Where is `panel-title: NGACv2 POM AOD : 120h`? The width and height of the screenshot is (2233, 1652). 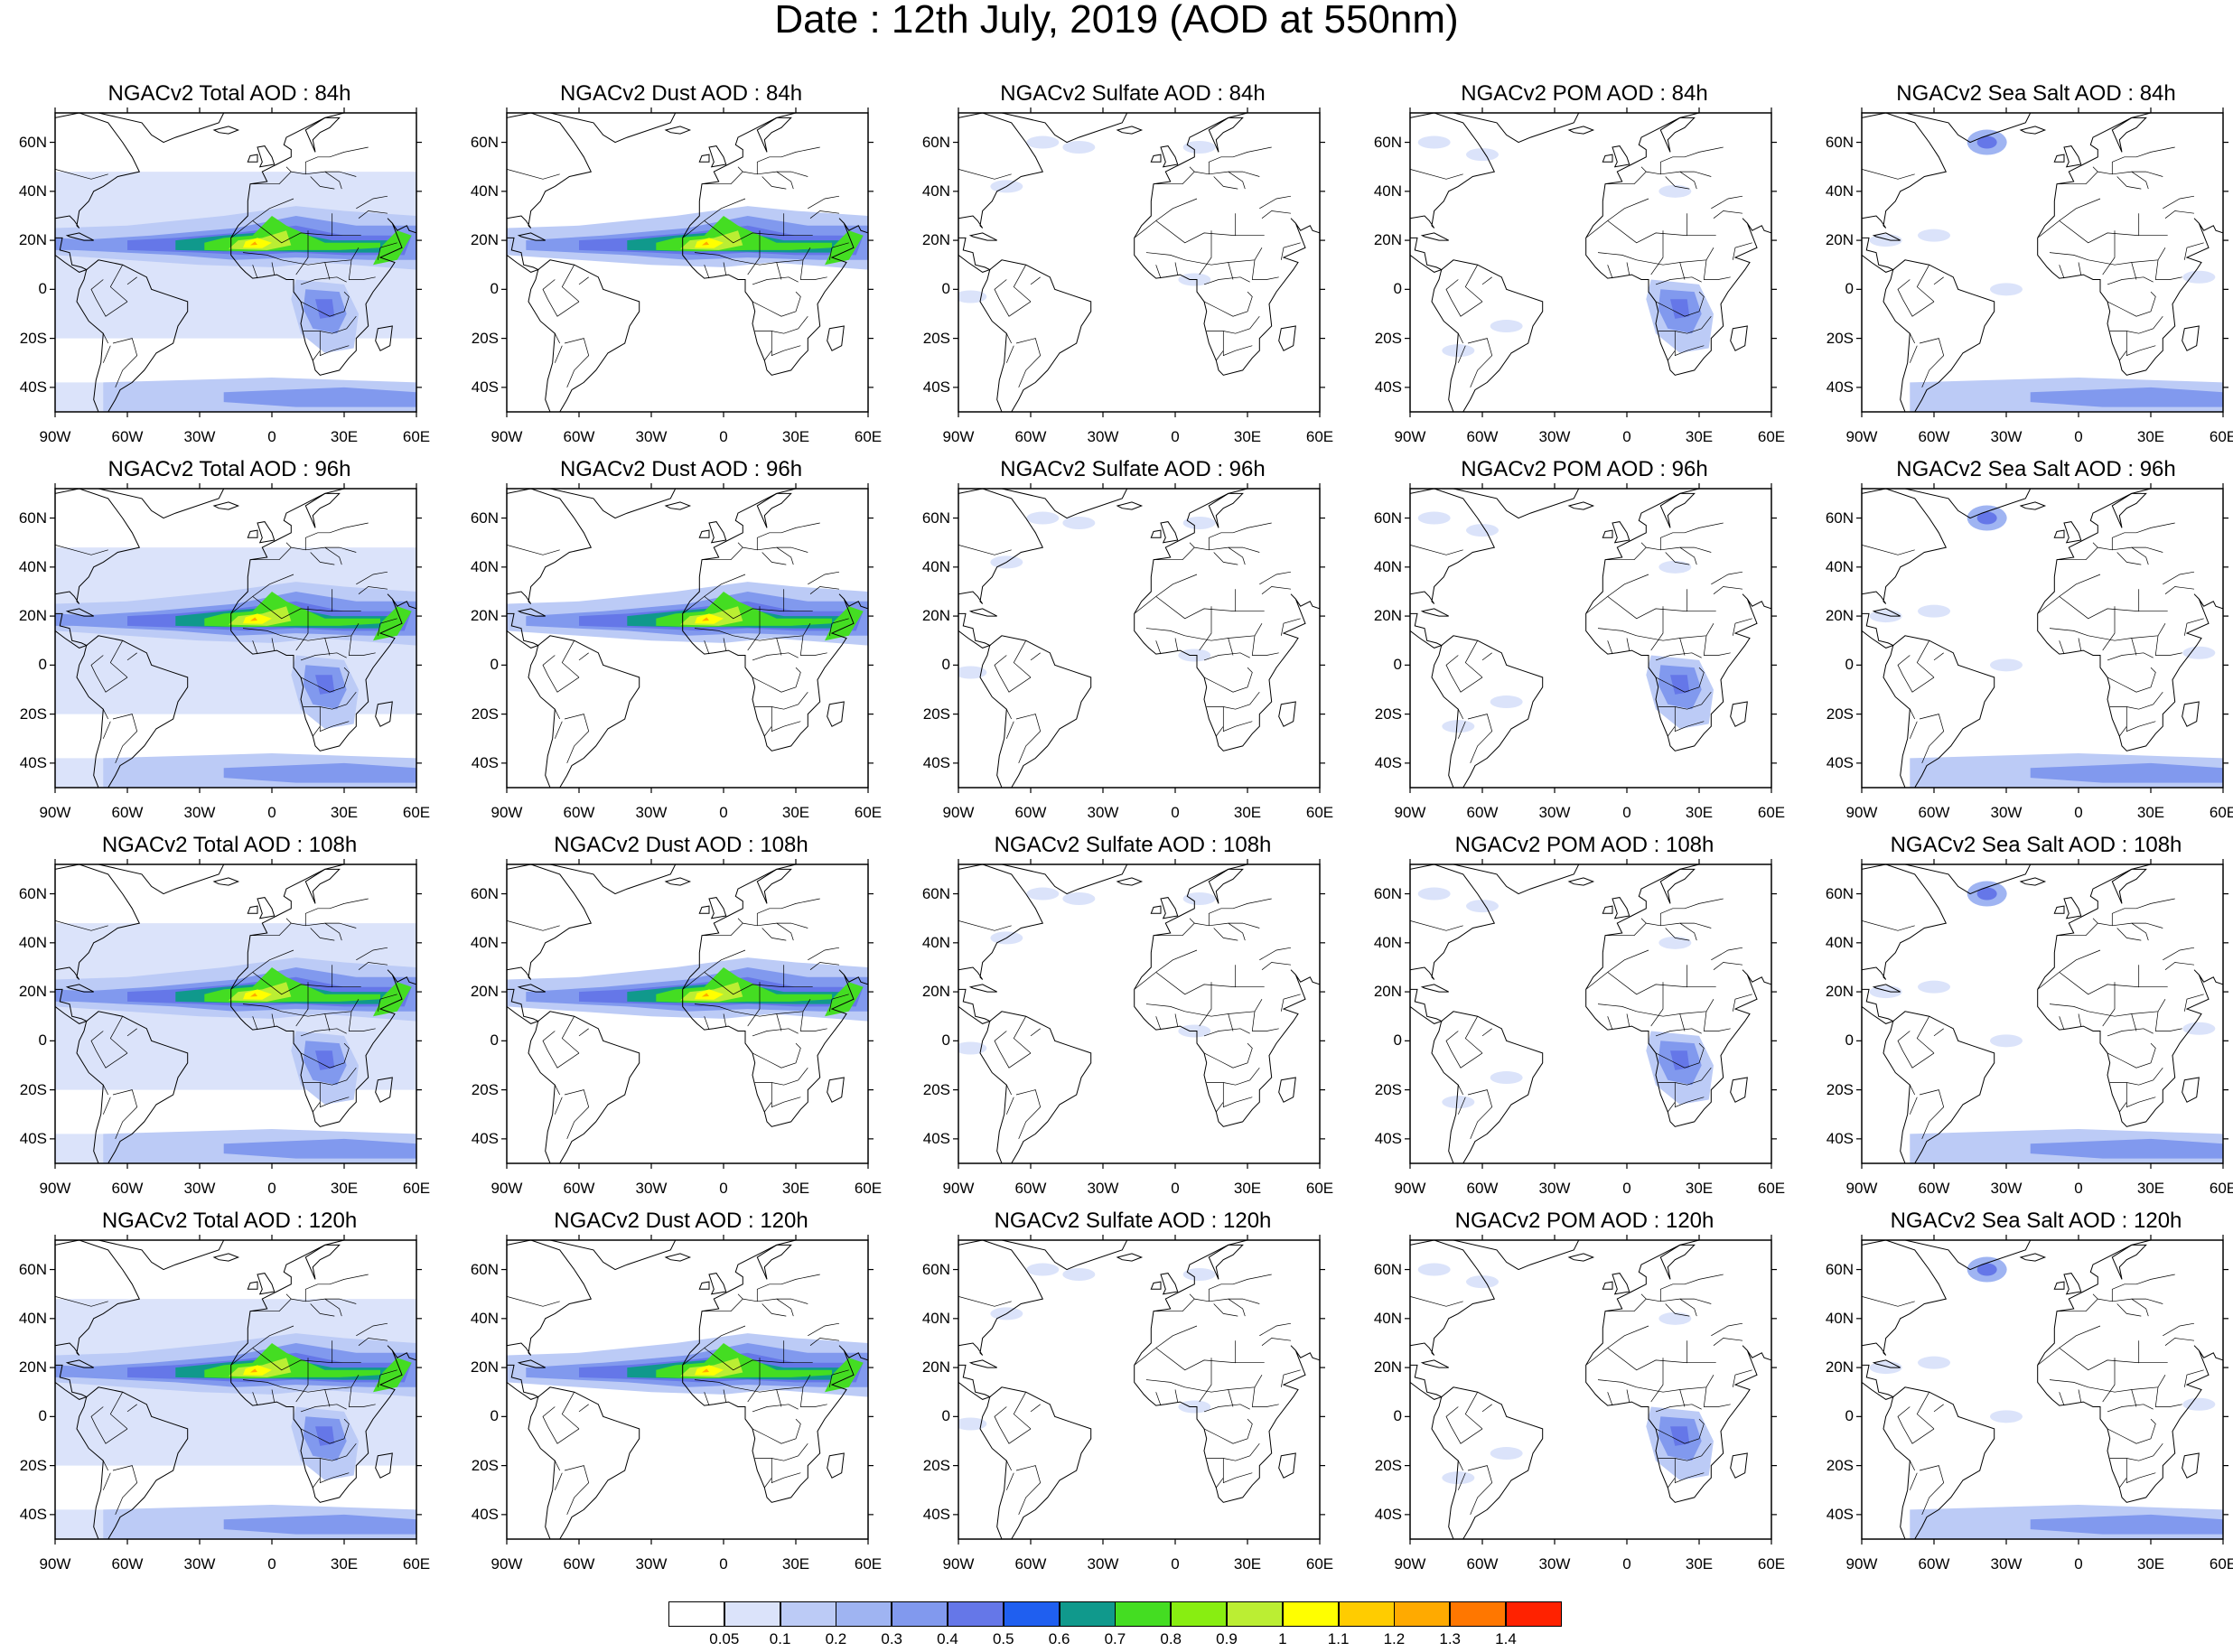
panel-title: NGACv2 POM AOD : 120h is located at coordinates (1584, 1221).